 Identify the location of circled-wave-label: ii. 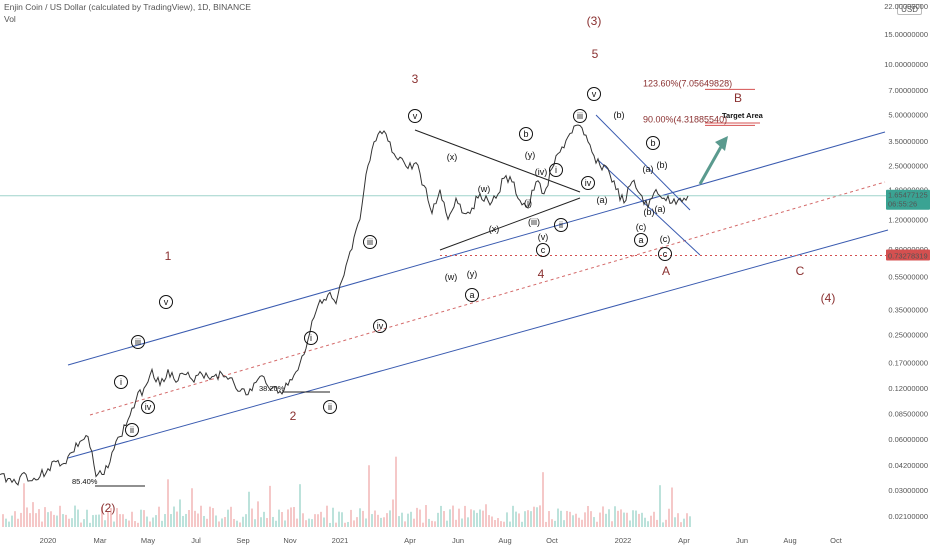
(132, 430).